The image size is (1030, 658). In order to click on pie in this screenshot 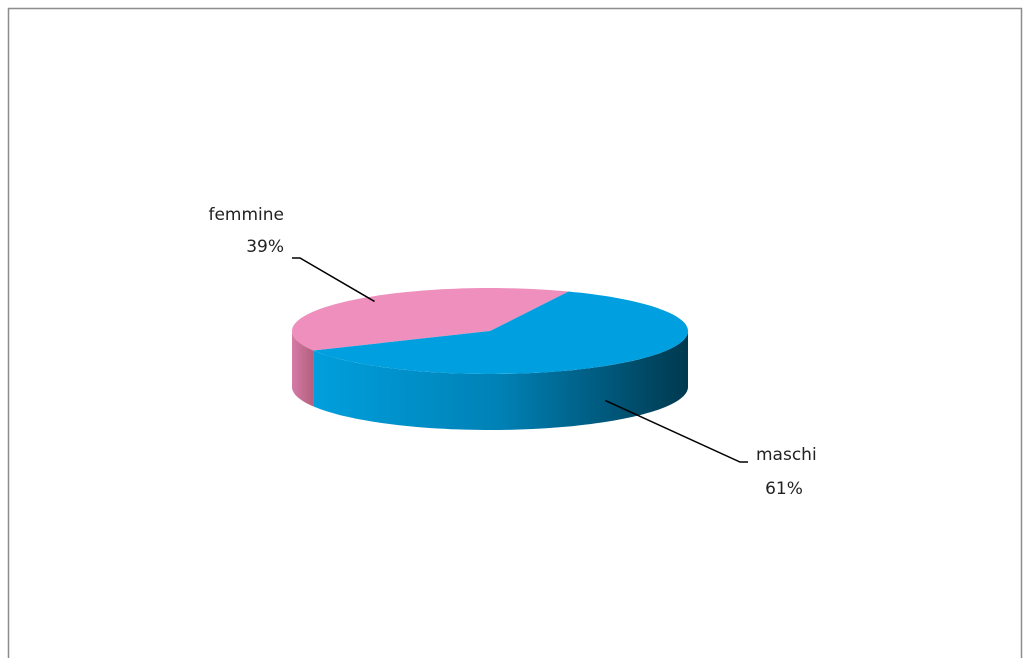, I will do `click(490, 359)`.